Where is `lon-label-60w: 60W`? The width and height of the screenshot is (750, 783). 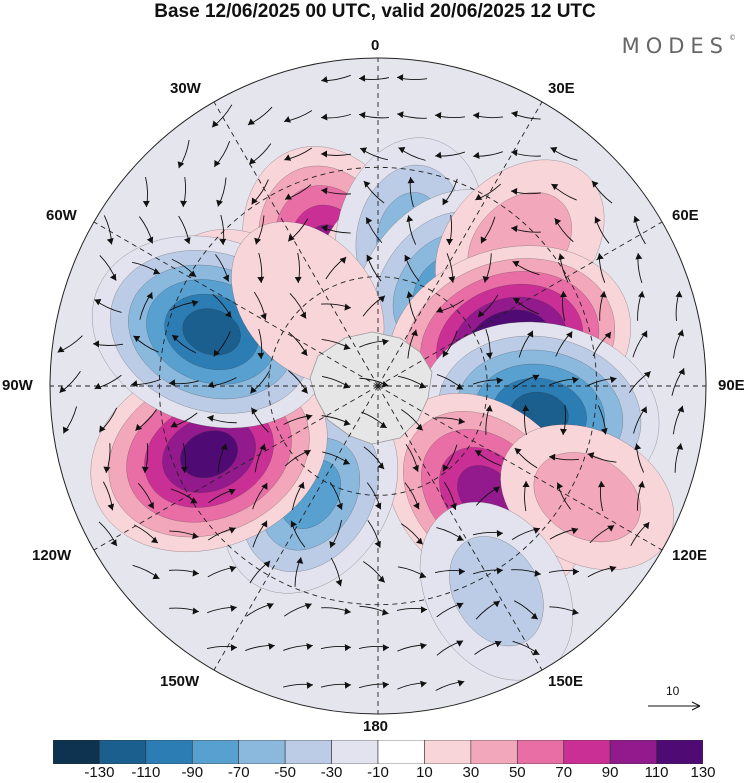
lon-label-60w: 60W is located at coordinates (61, 215).